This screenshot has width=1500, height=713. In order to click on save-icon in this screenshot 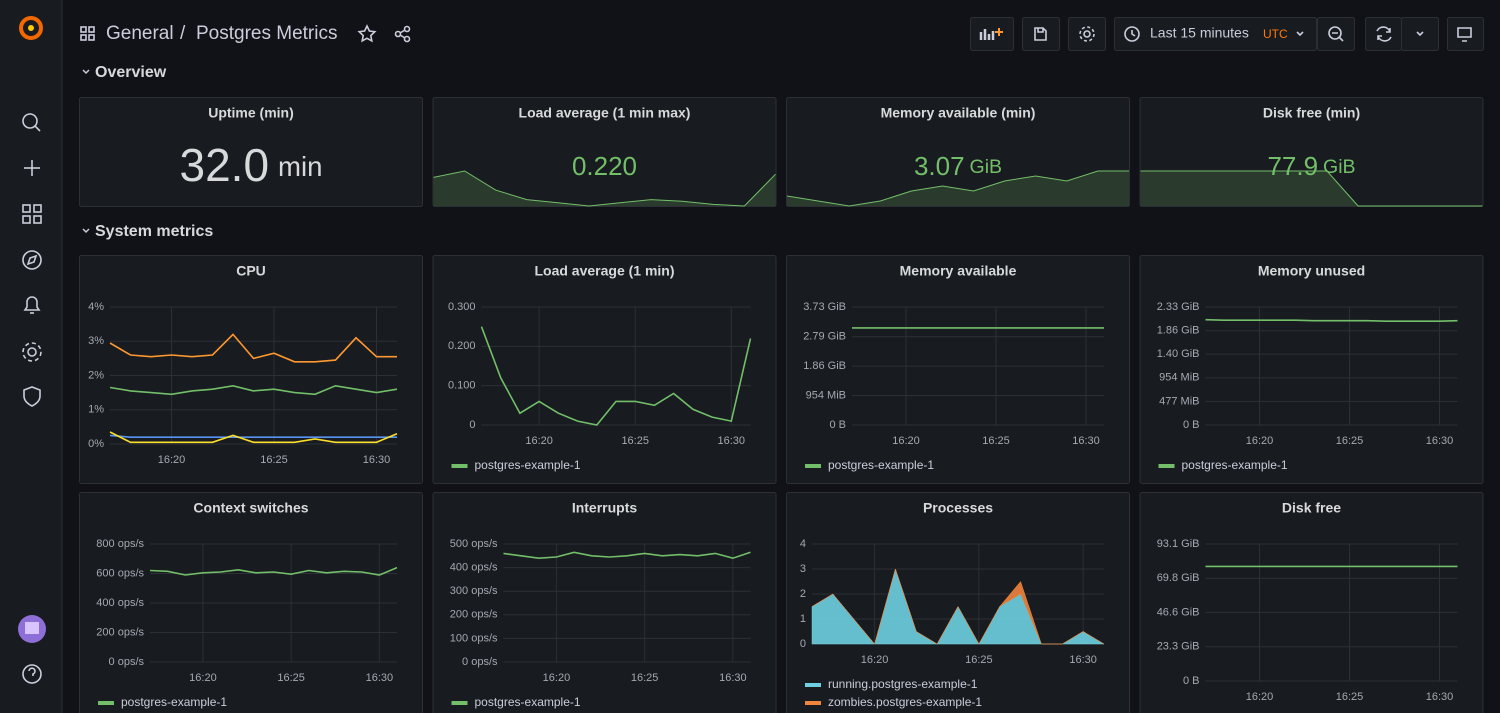, I will do `click(1040, 34)`.